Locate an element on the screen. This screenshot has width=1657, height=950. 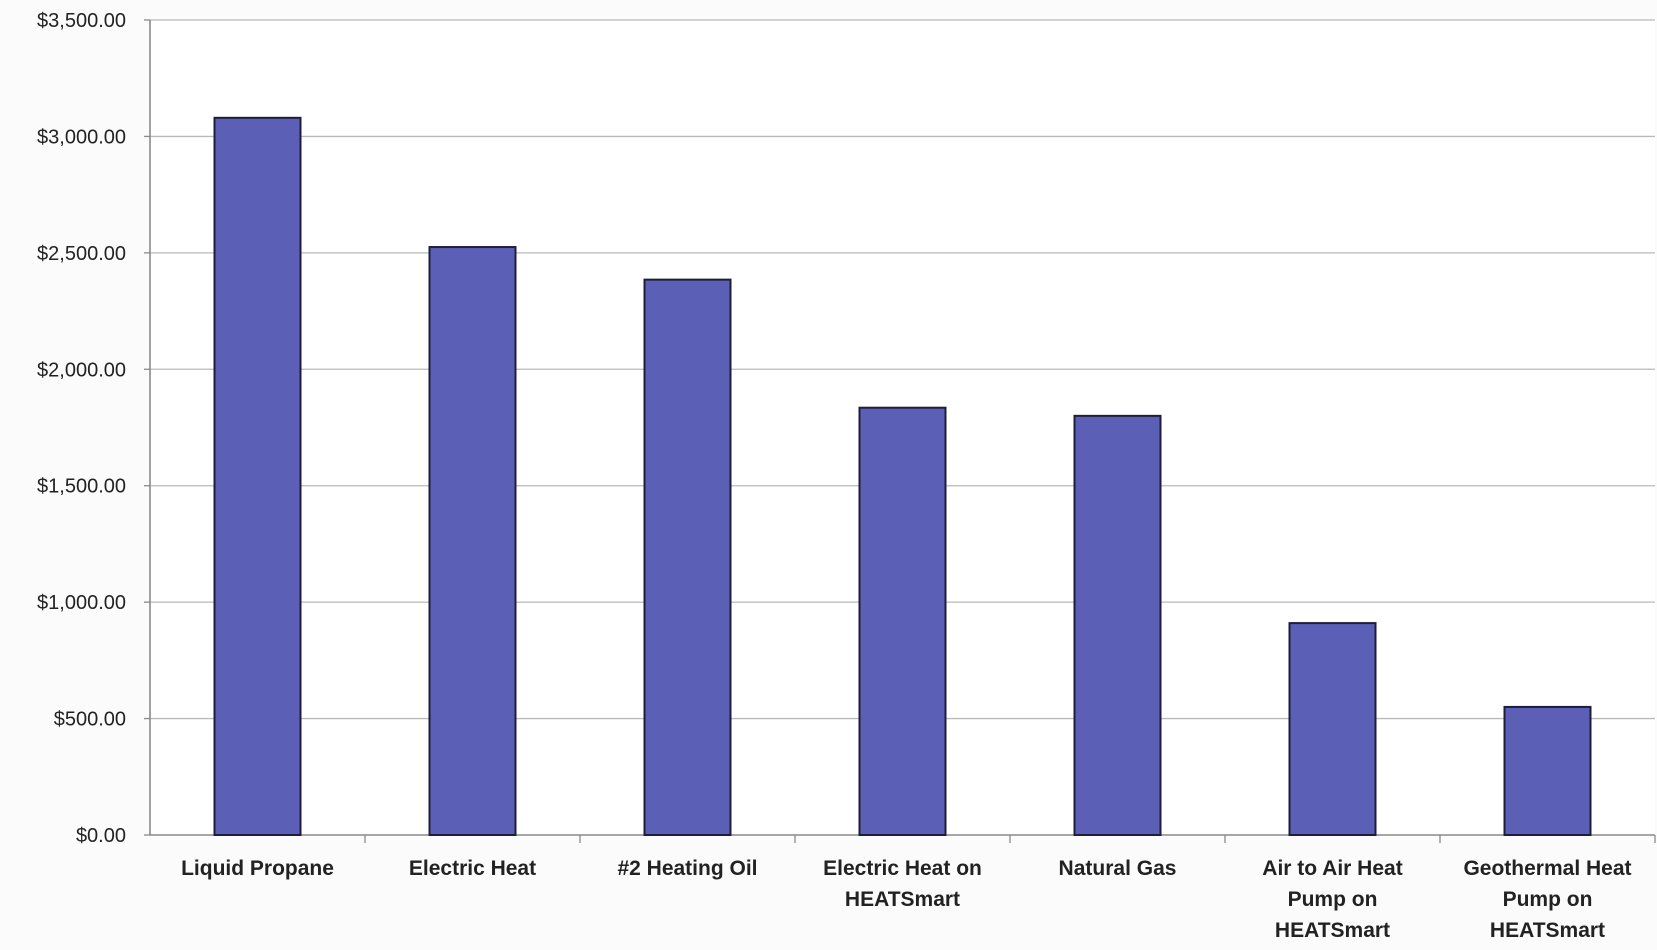
y-tick-label: $1,500.00 is located at coordinates (81, 487).